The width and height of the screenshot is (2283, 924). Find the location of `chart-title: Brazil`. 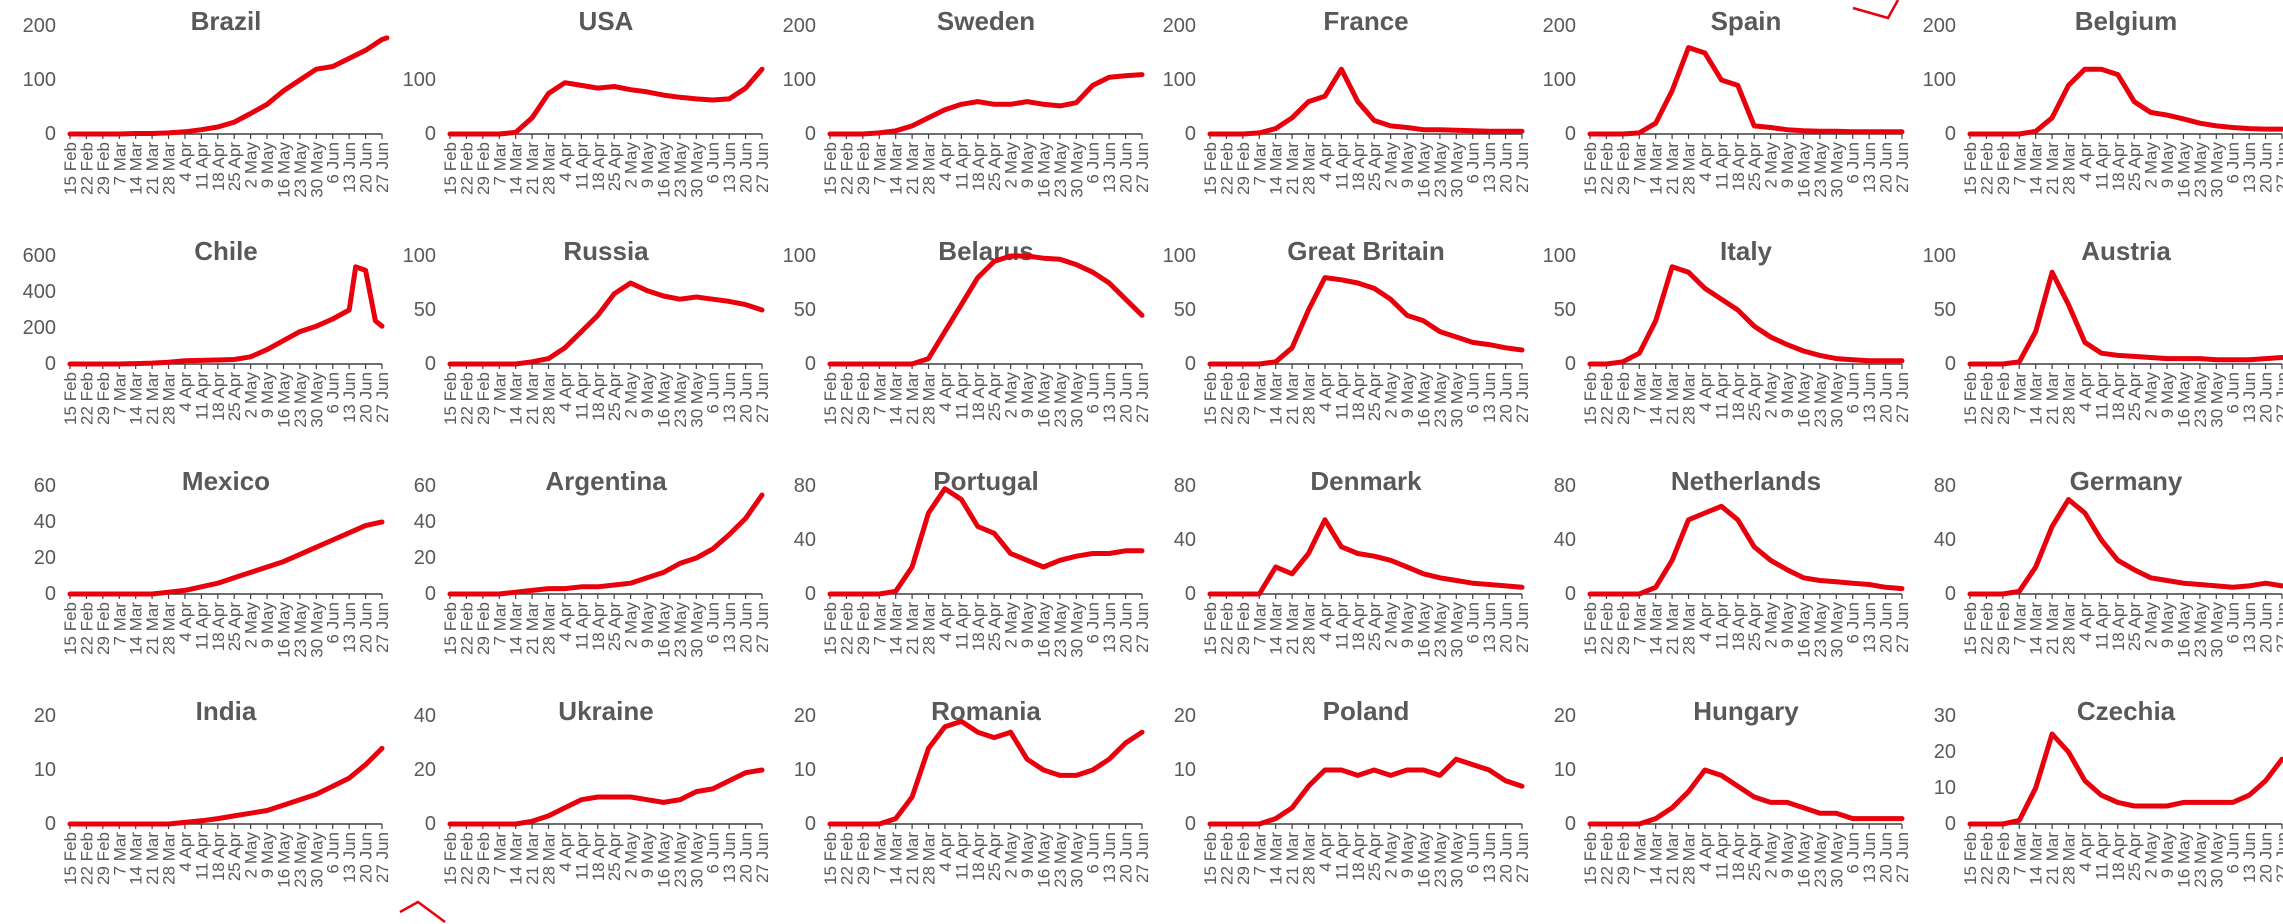

chart-title: Brazil is located at coordinates (226, 21).